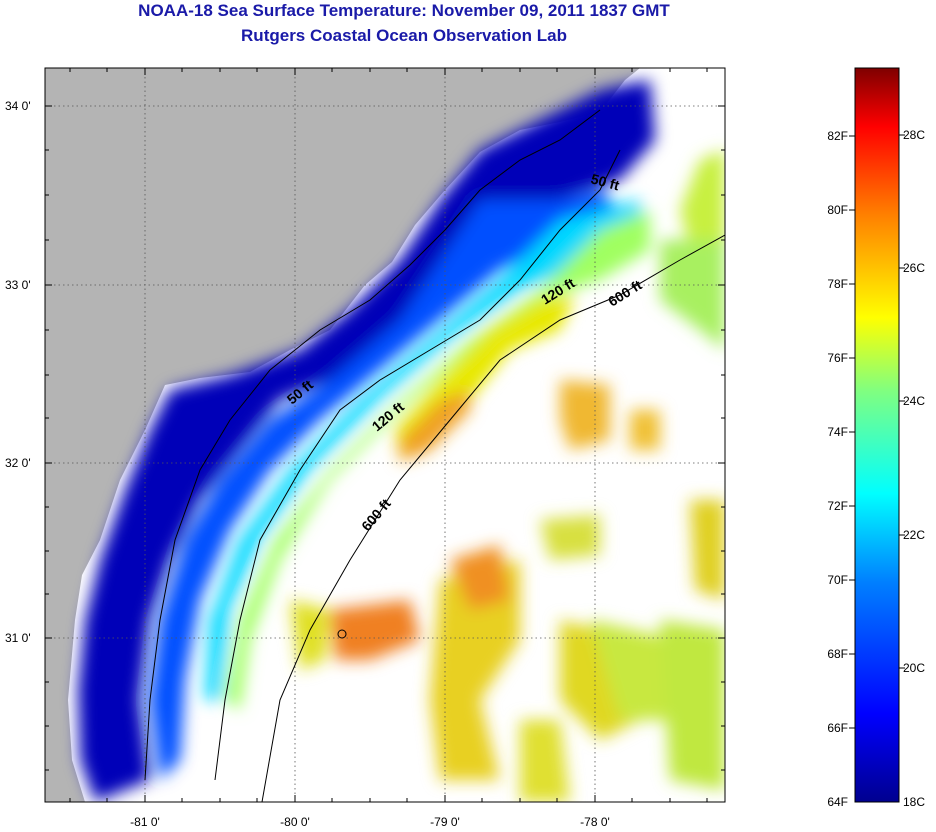 This screenshot has height=832, width=936. Describe the element at coordinates (837, 358) in the screenshot. I see `colorbar-label-76f: 76F` at that location.